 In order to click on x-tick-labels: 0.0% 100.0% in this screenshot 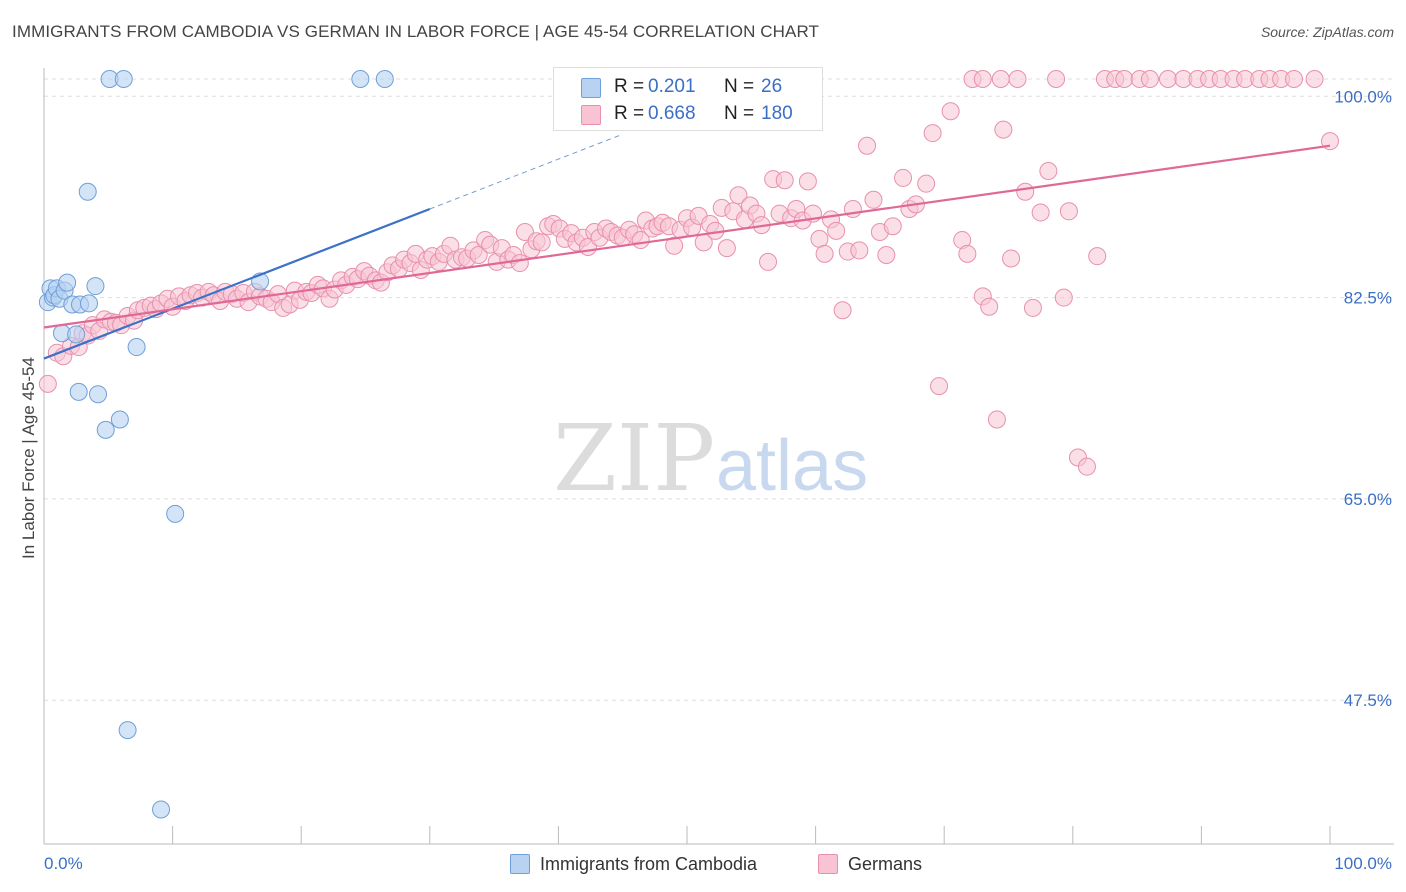, I will do `click(718, 863)`.